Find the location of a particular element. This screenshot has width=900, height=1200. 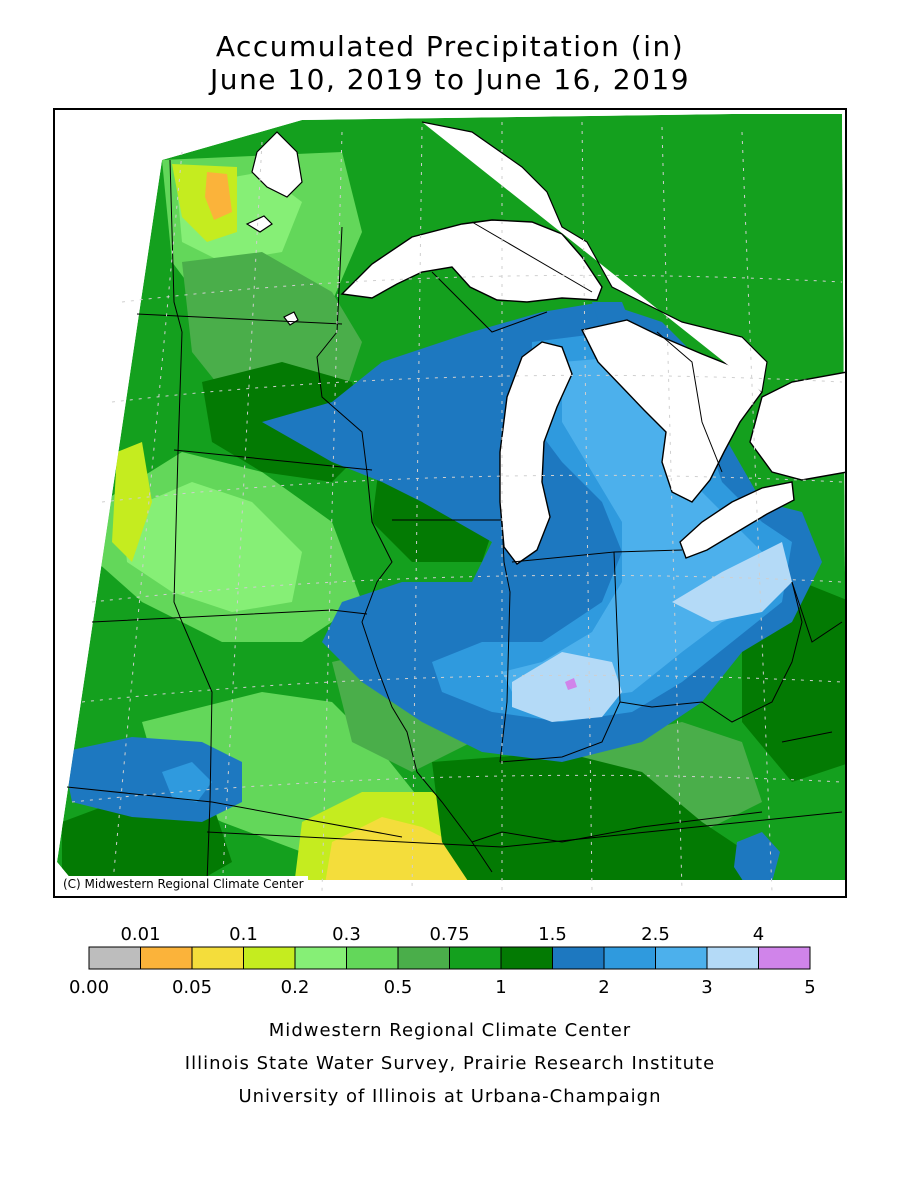

legend-top-label: 0.01 is located at coordinates (140, 934).